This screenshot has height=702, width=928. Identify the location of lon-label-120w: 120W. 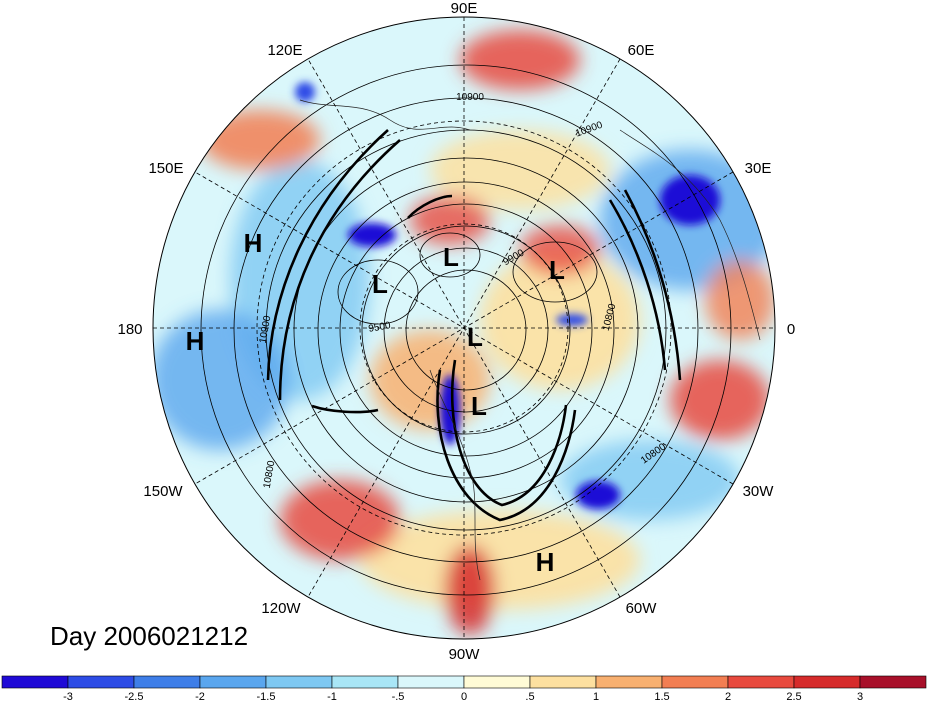
(281, 608).